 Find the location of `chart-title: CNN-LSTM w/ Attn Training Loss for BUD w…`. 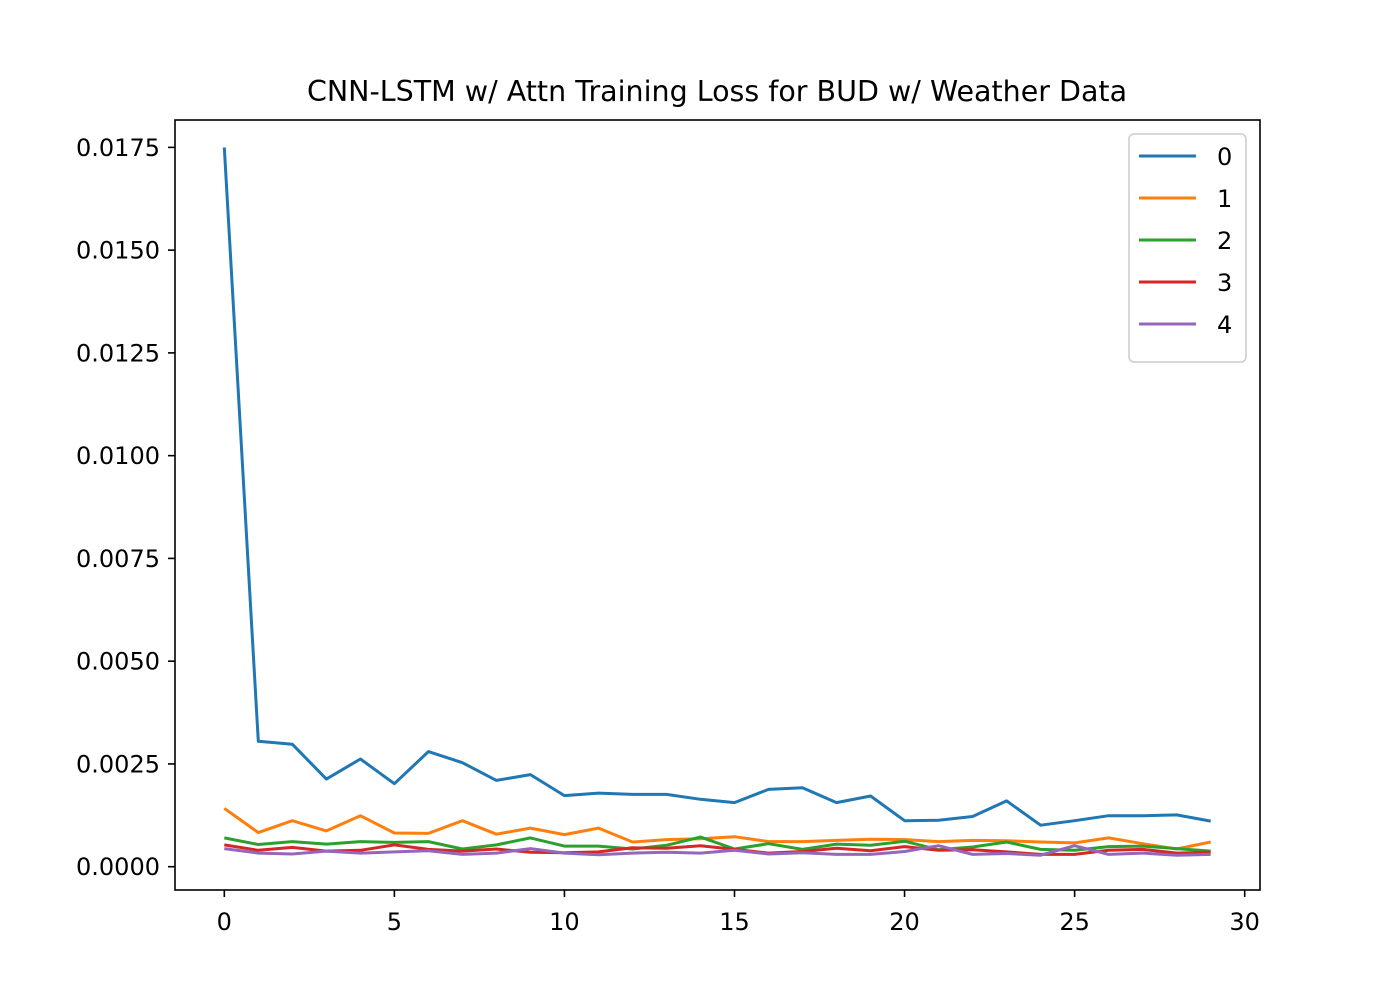

chart-title: CNN-LSTM w/ Attn Training Loss for BUD w… is located at coordinates (717, 91).